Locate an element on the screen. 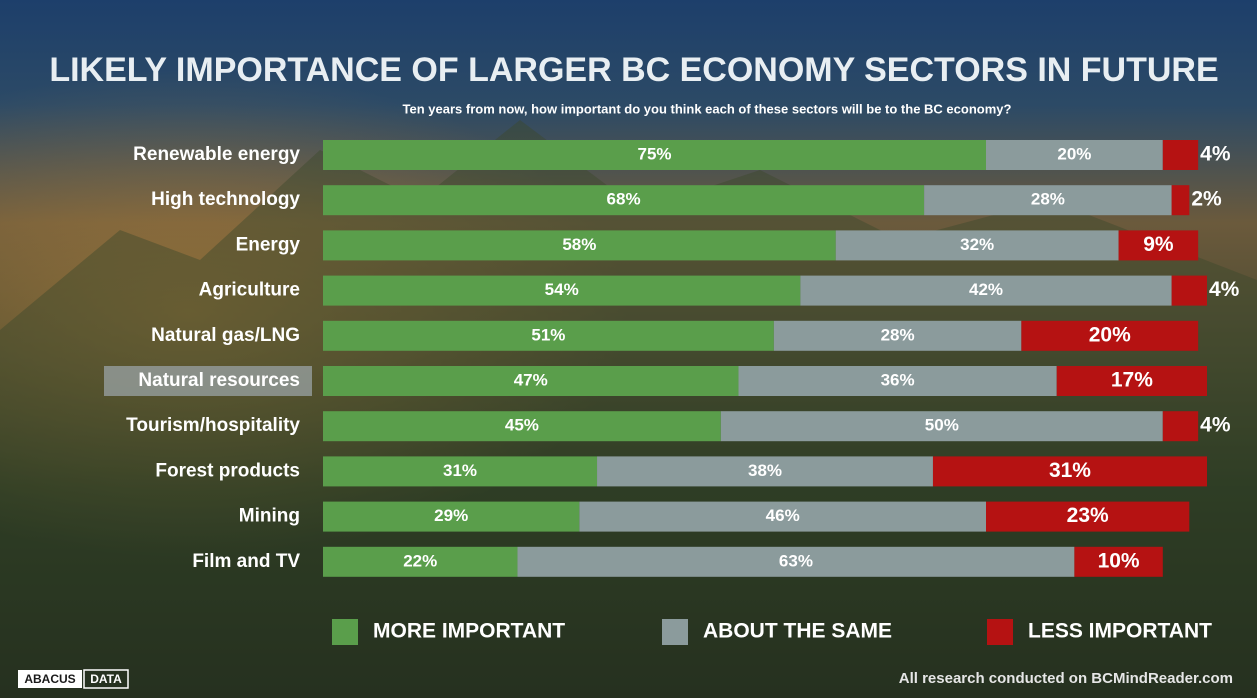 The height and width of the screenshot is (698, 1257). value-label: 75% is located at coordinates (654, 153).